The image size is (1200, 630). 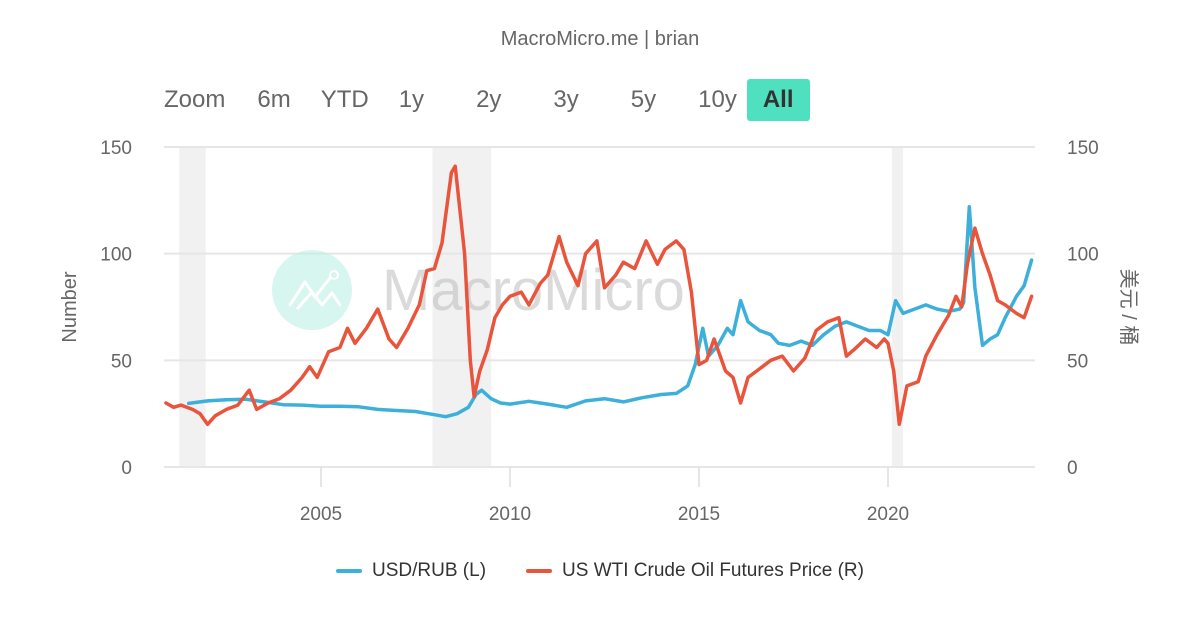 I want to click on y-axis-right: 0 50 100 150, so click(x=1083, y=308).